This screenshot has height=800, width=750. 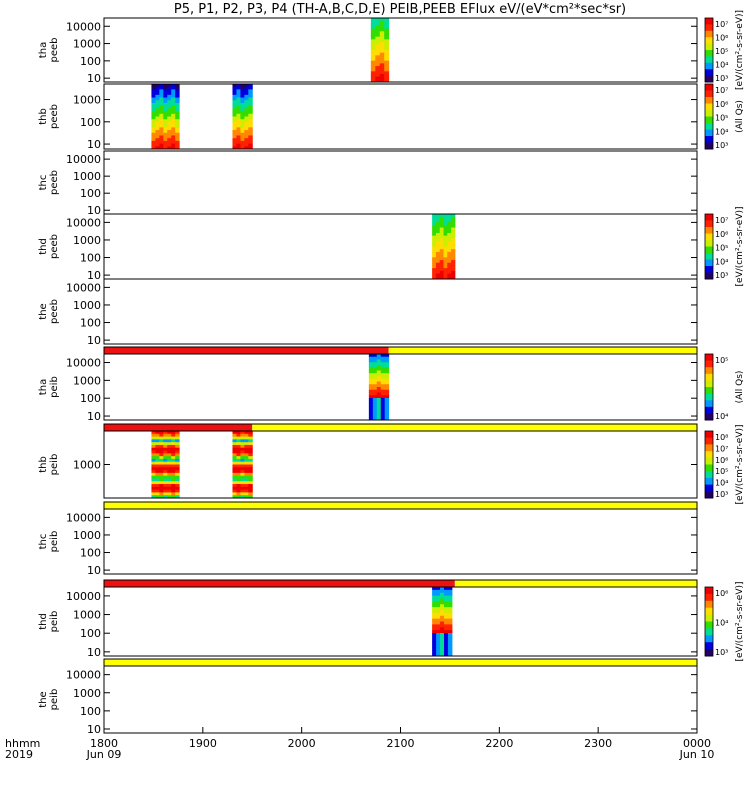 I want to click on colorbar-frame, so click(x=709, y=116).